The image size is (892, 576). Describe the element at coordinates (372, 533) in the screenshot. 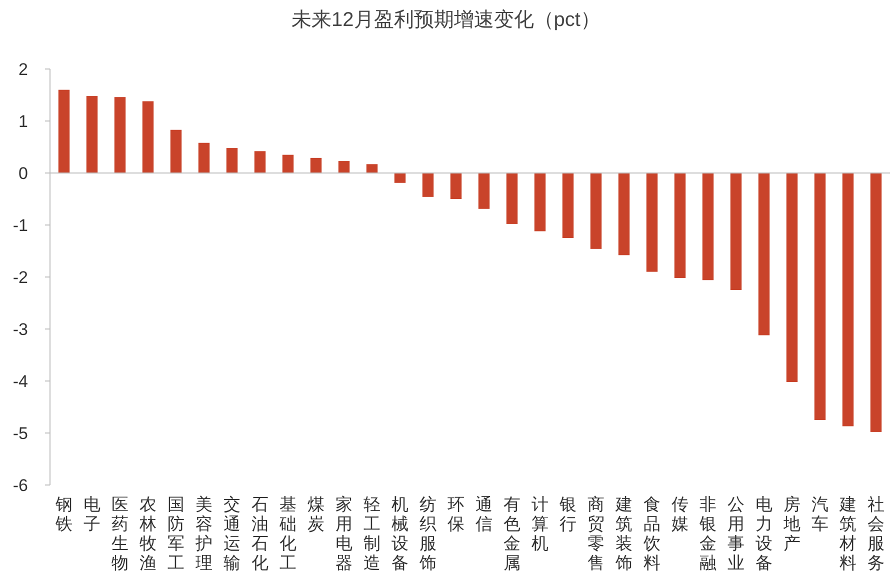

I see `x-tick-label: 轻工制造` at that location.